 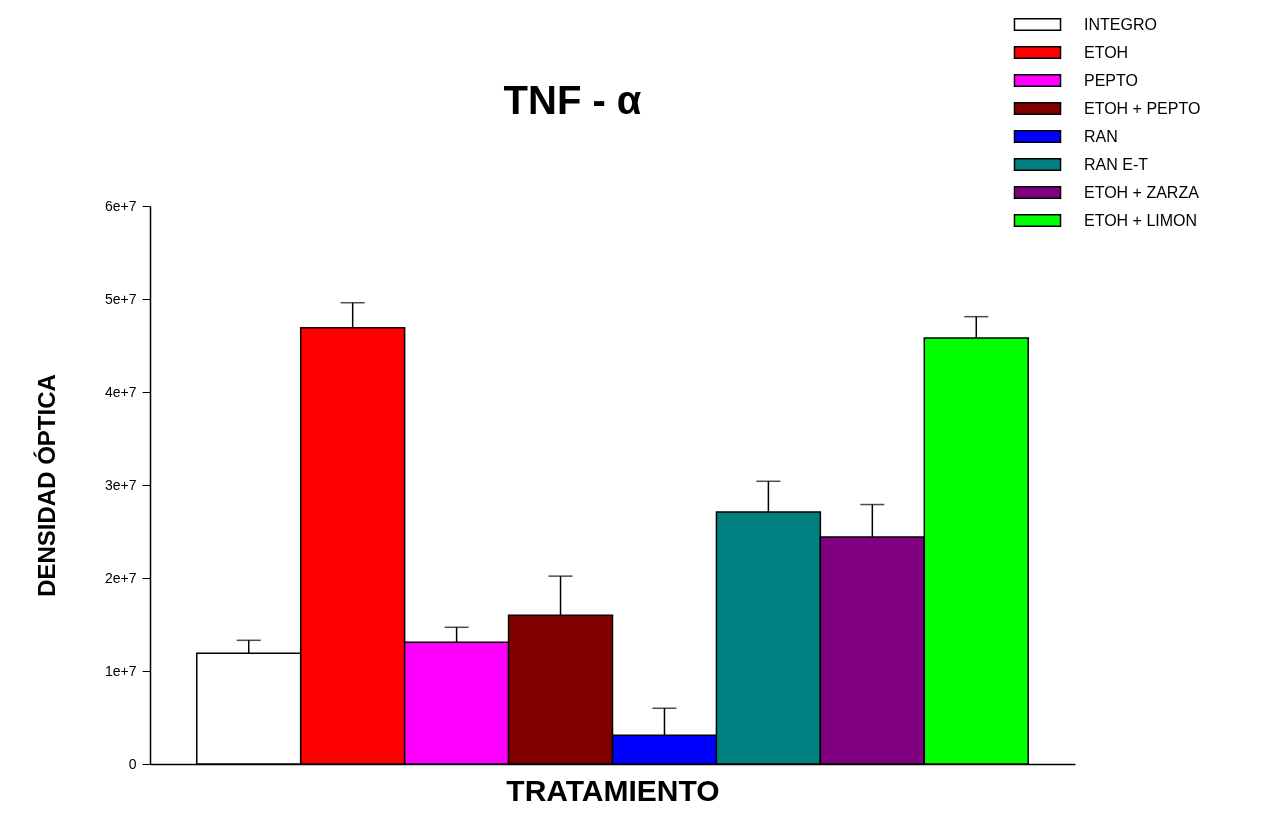 I want to click on x-axis-title: TRATAMIENTO, so click(x=613, y=790).